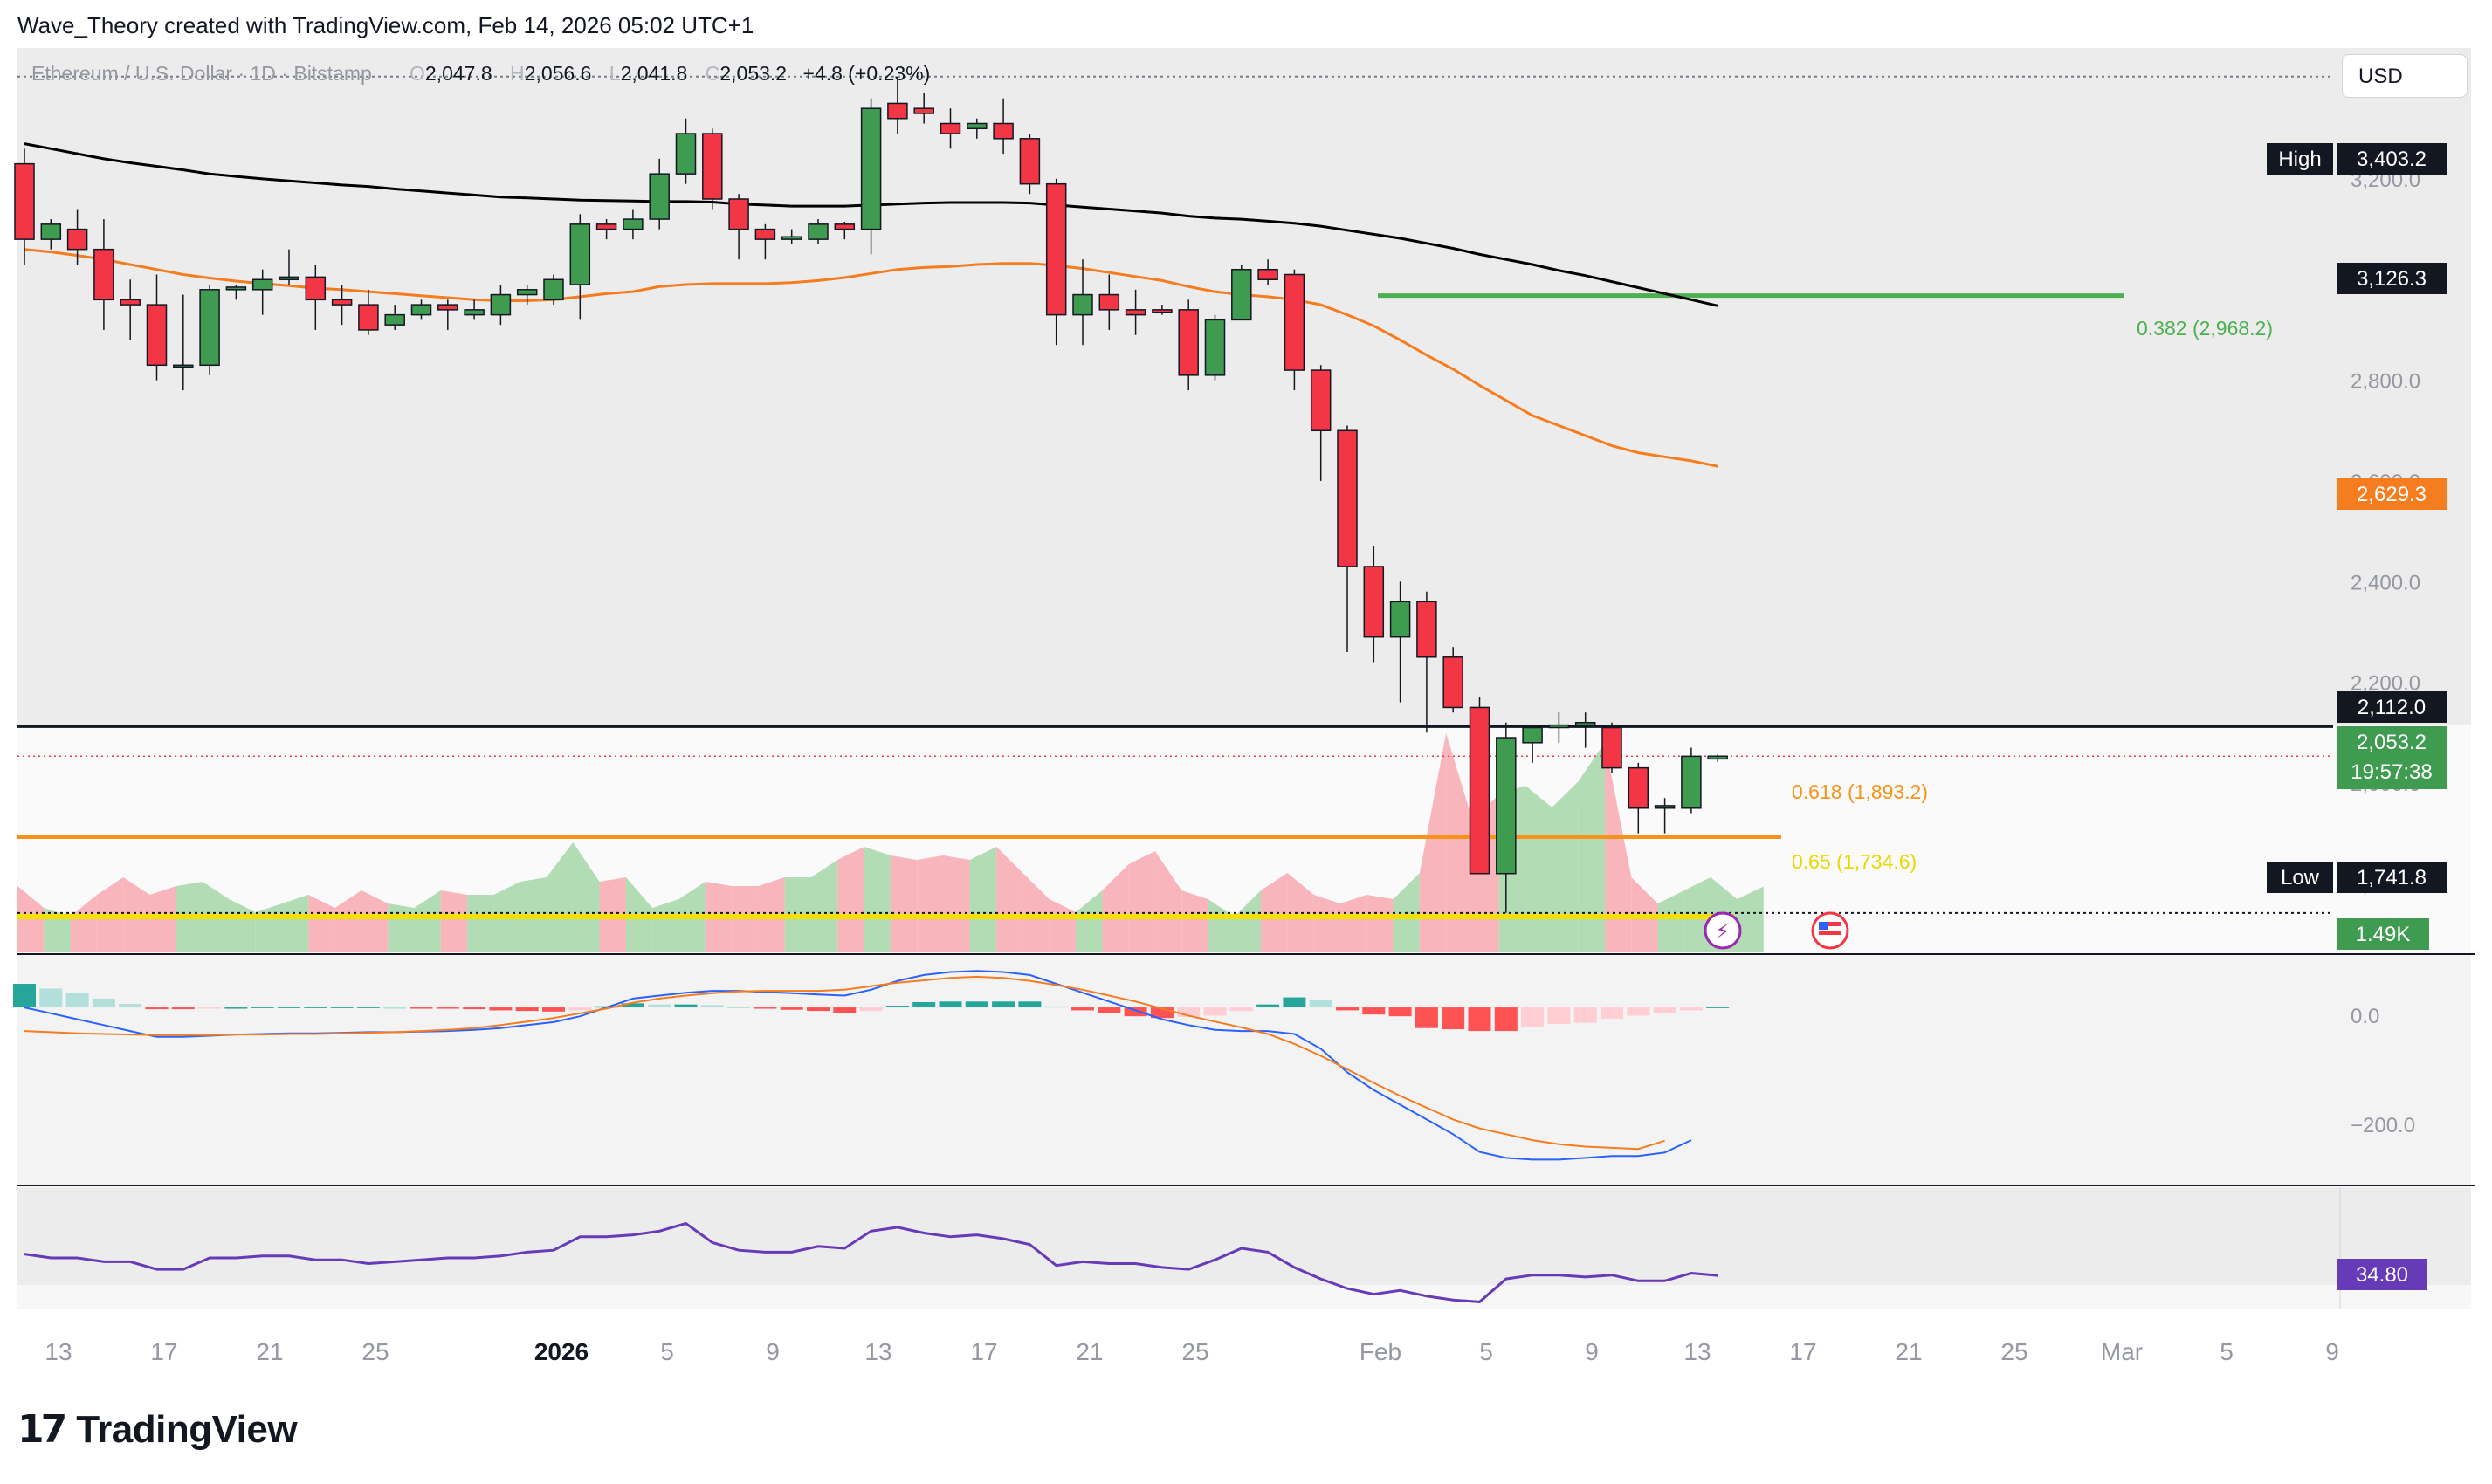 This screenshot has height=1484, width=2492. I want to click on macd-indicator, so click(871, 1065).